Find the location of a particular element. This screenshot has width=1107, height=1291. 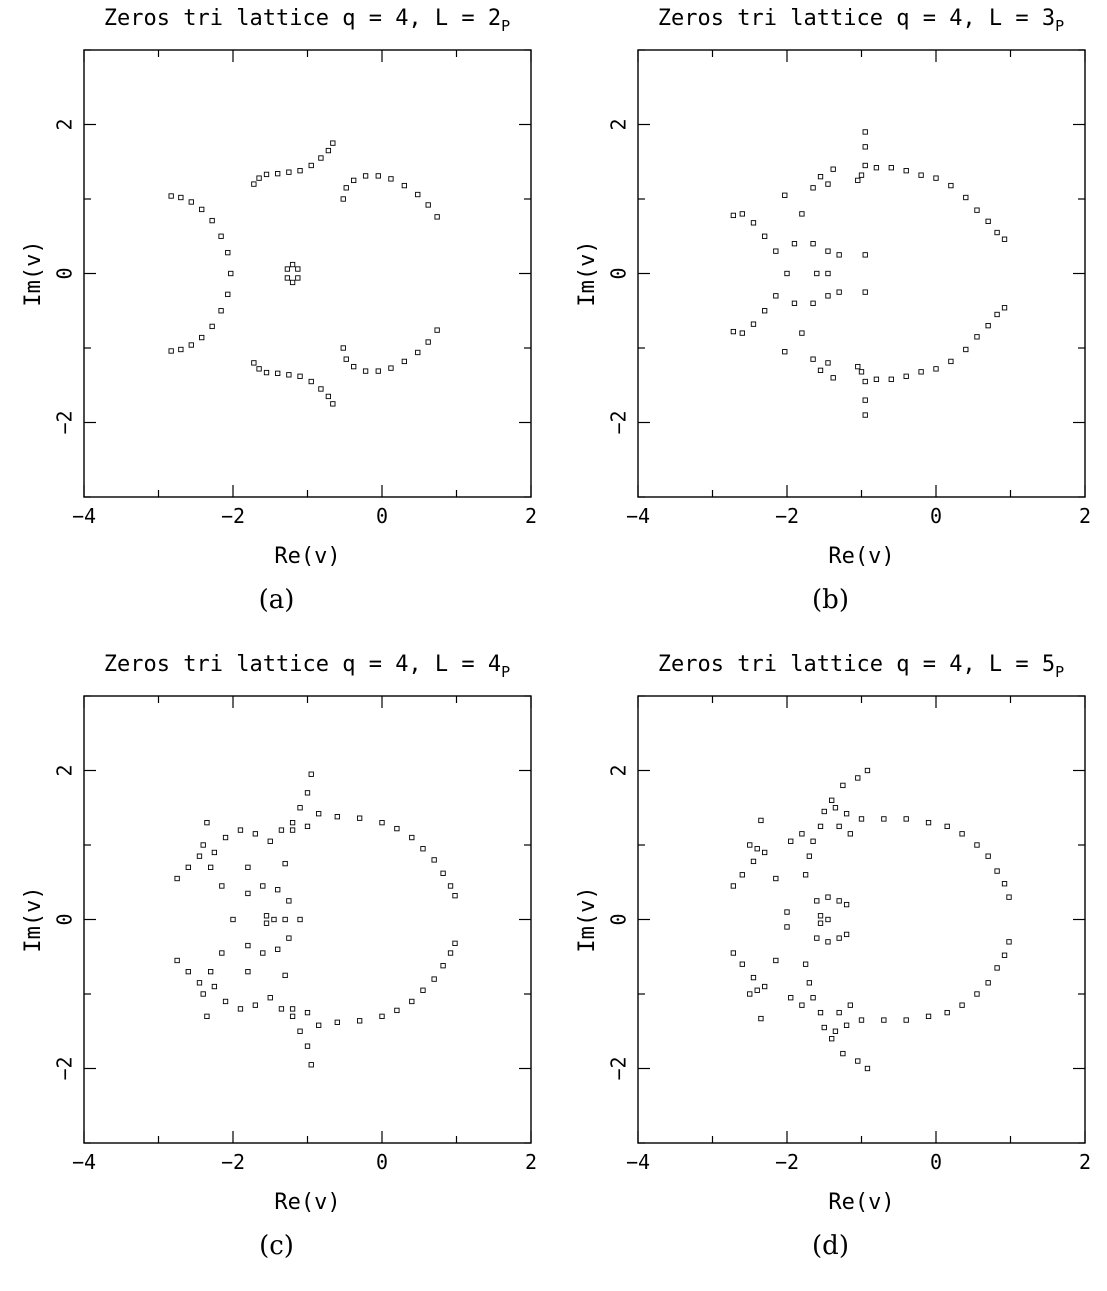

x-axis-label: Re(v) is located at coordinates (861, 556).